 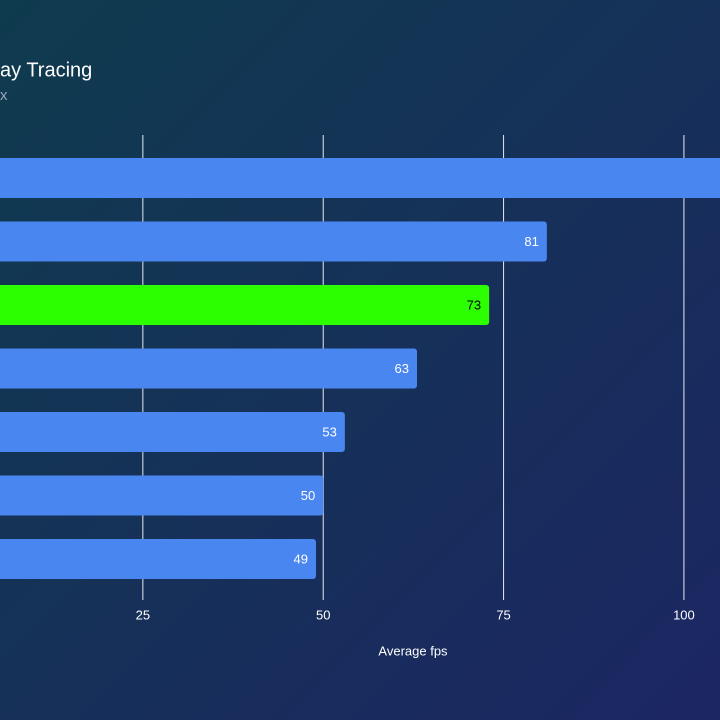 I want to click on value-label: 63, so click(x=402, y=368).